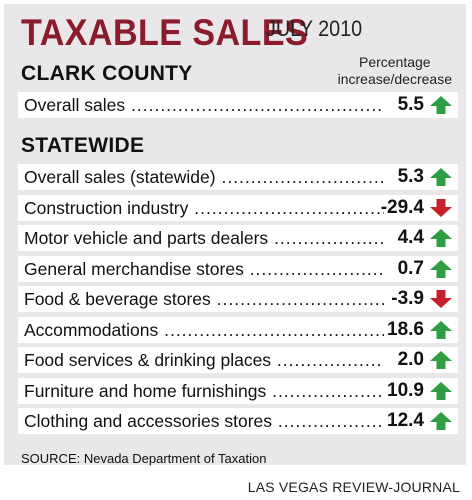  What do you see at coordinates (407, 298) in the screenshot?
I see `row-value: -3.9` at bounding box center [407, 298].